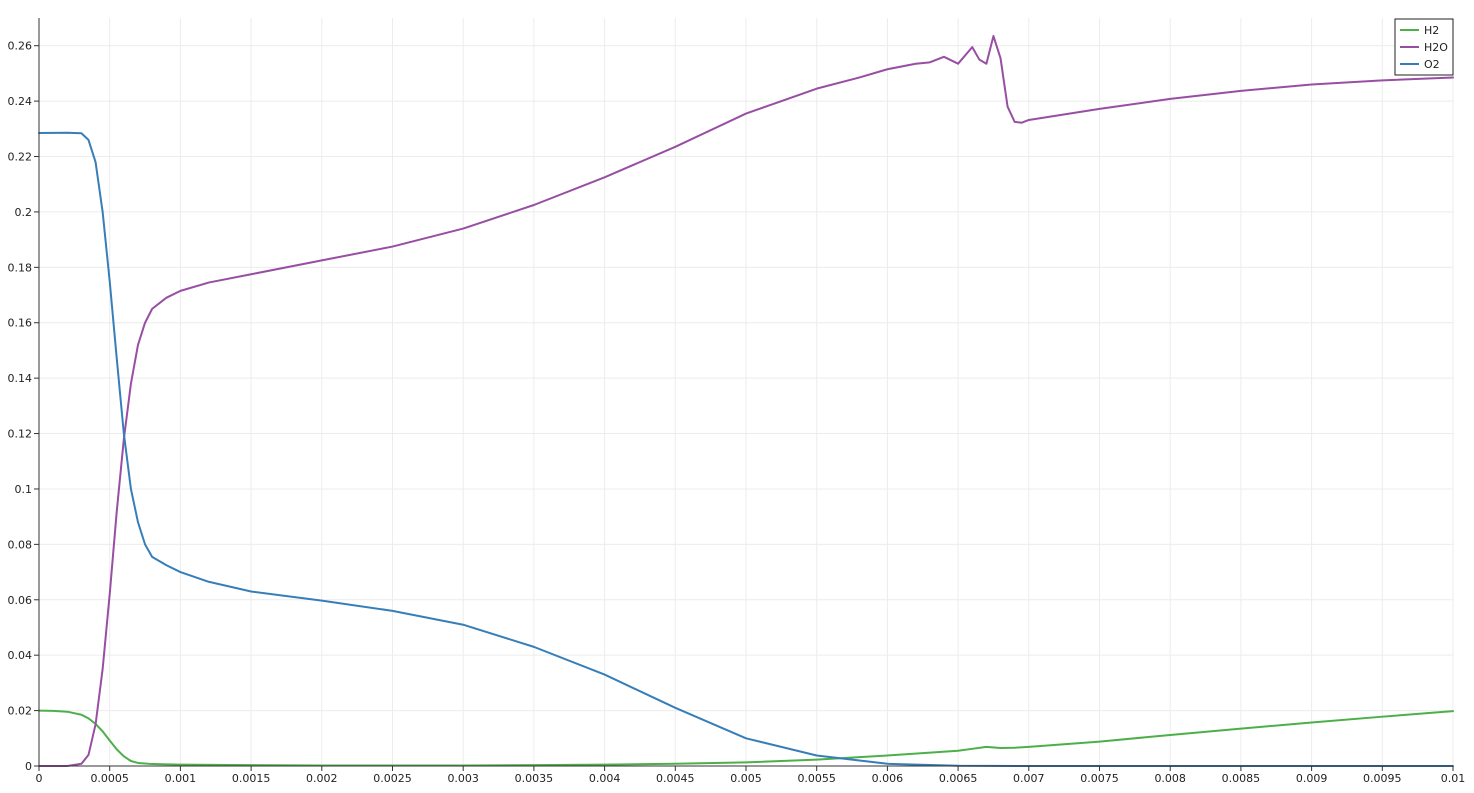  I want to click on series-line-h2, so click(746, 738).